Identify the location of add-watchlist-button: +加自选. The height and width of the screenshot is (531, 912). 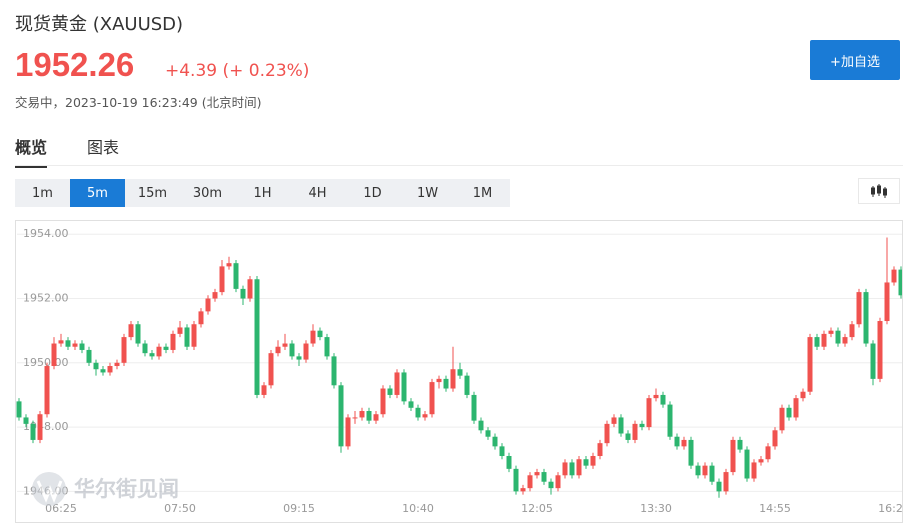
(855, 60).